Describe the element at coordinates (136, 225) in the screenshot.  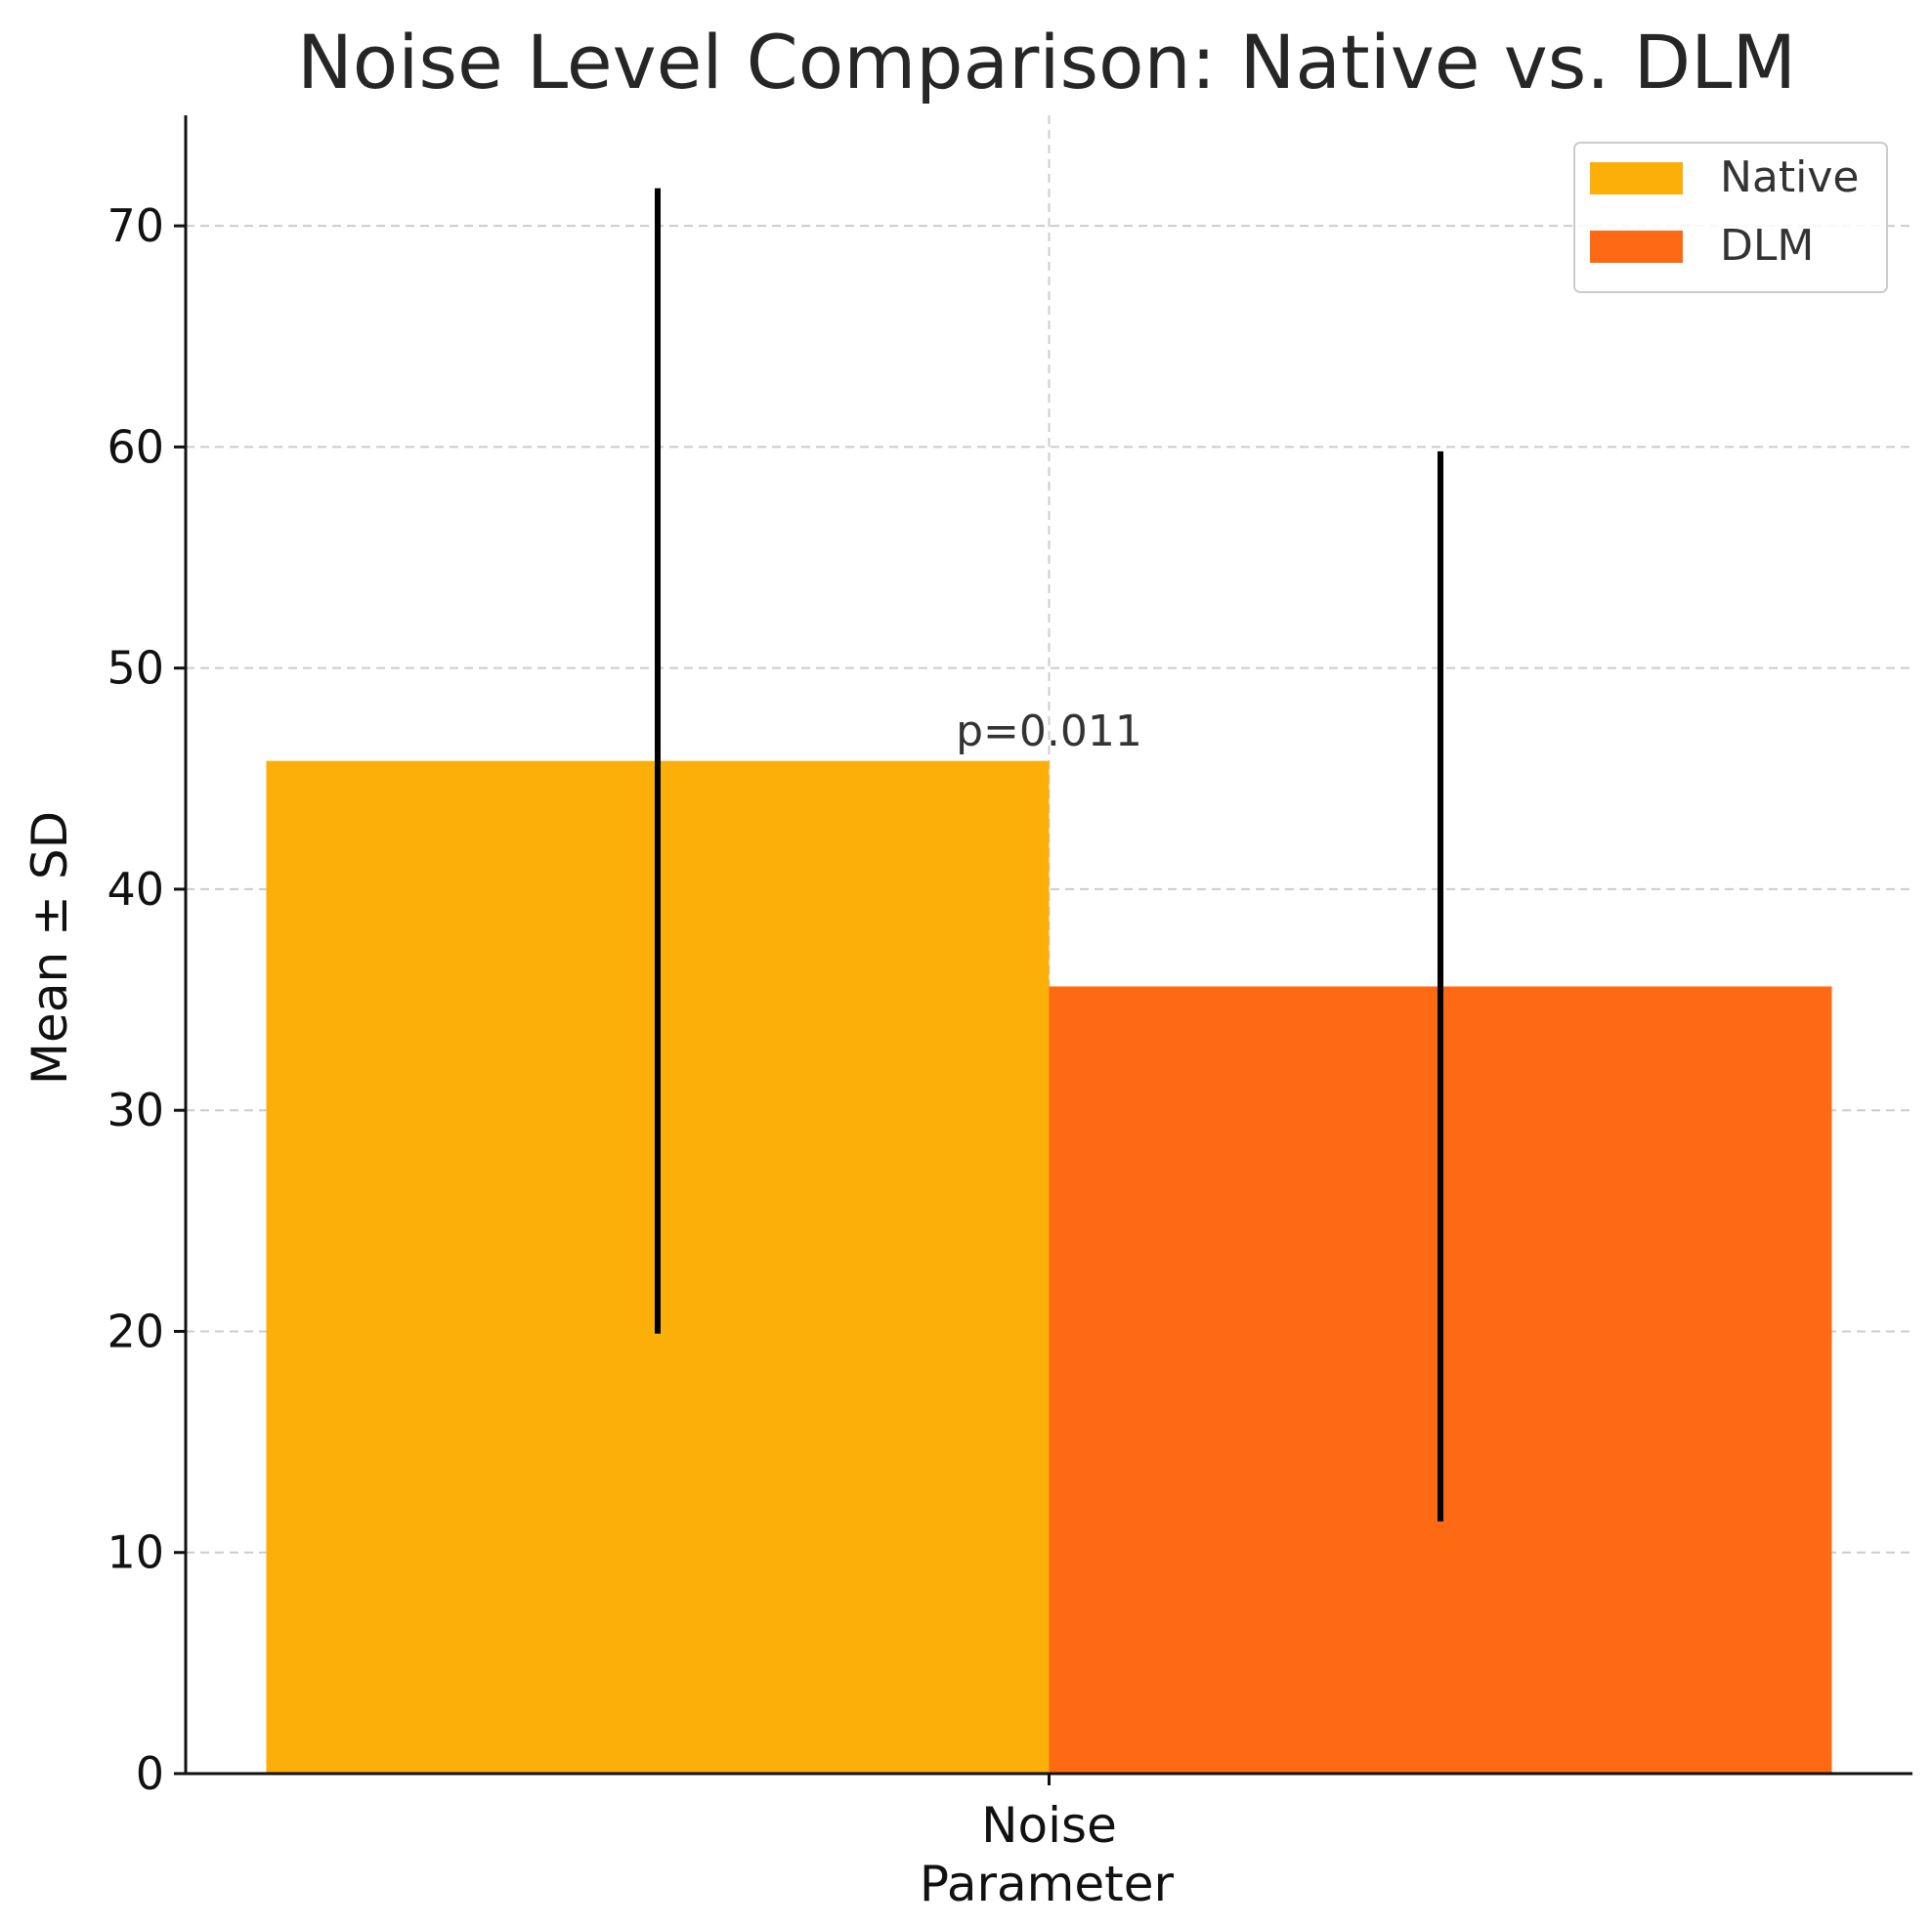
I see `y-tick-label: 70` at that location.